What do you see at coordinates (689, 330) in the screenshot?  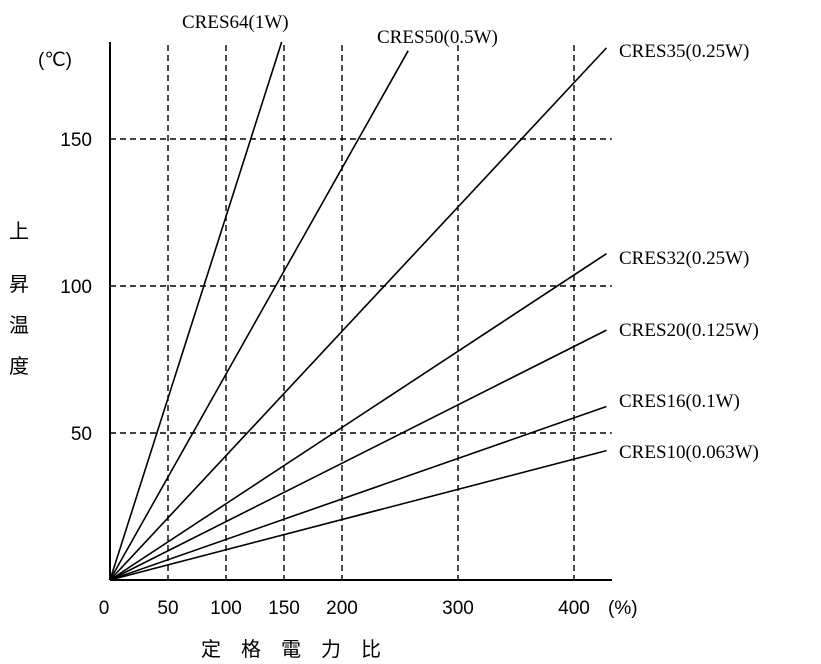 I see `series-label-cres20-0-125w: CRES20(0.125W)` at bounding box center [689, 330].